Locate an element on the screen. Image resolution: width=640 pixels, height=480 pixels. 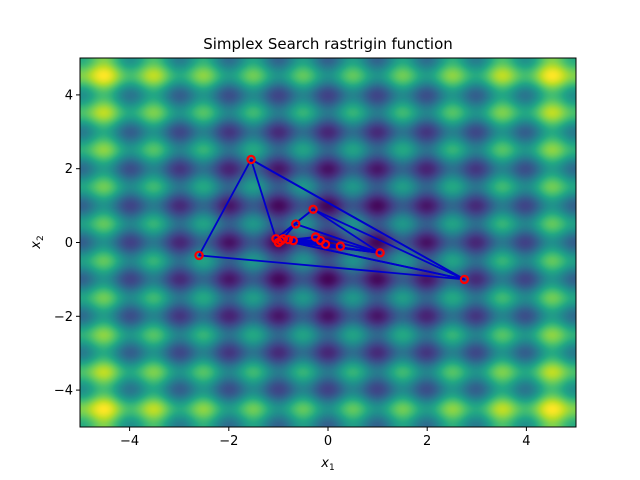
y-axis-label-base: x is located at coordinates (36, 245).